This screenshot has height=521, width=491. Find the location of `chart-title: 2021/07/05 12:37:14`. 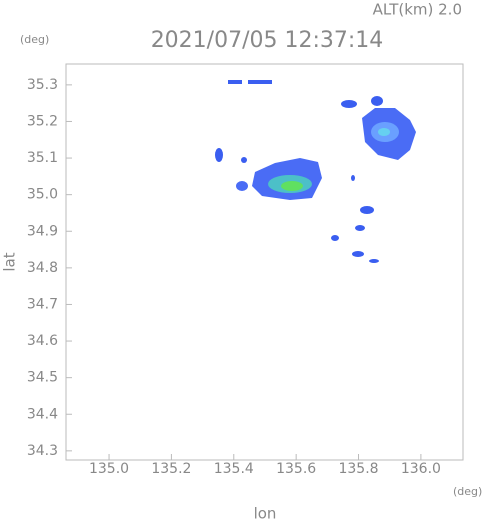

chart-title: 2021/07/05 12:37:14 is located at coordinates (267, 40).